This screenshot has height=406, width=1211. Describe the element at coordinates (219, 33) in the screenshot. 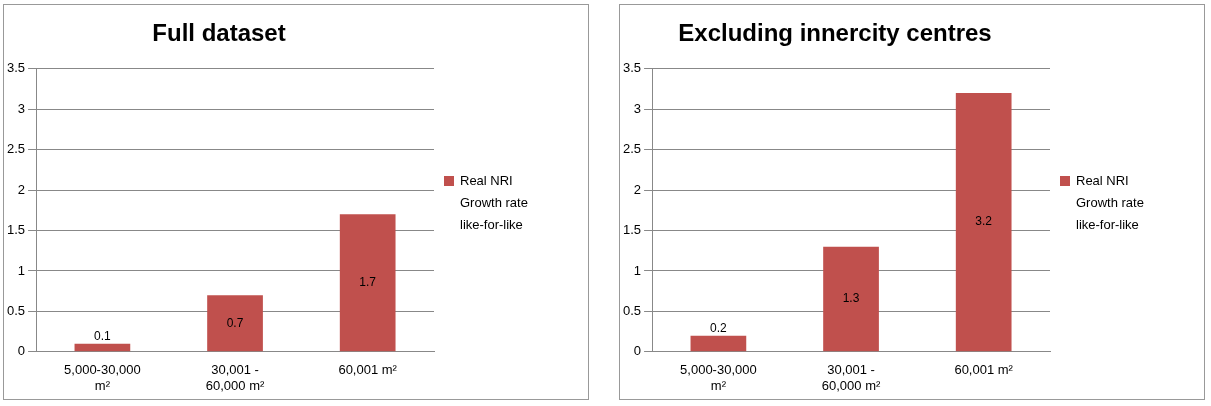

I see `chart-title: Full dataset` at that location.